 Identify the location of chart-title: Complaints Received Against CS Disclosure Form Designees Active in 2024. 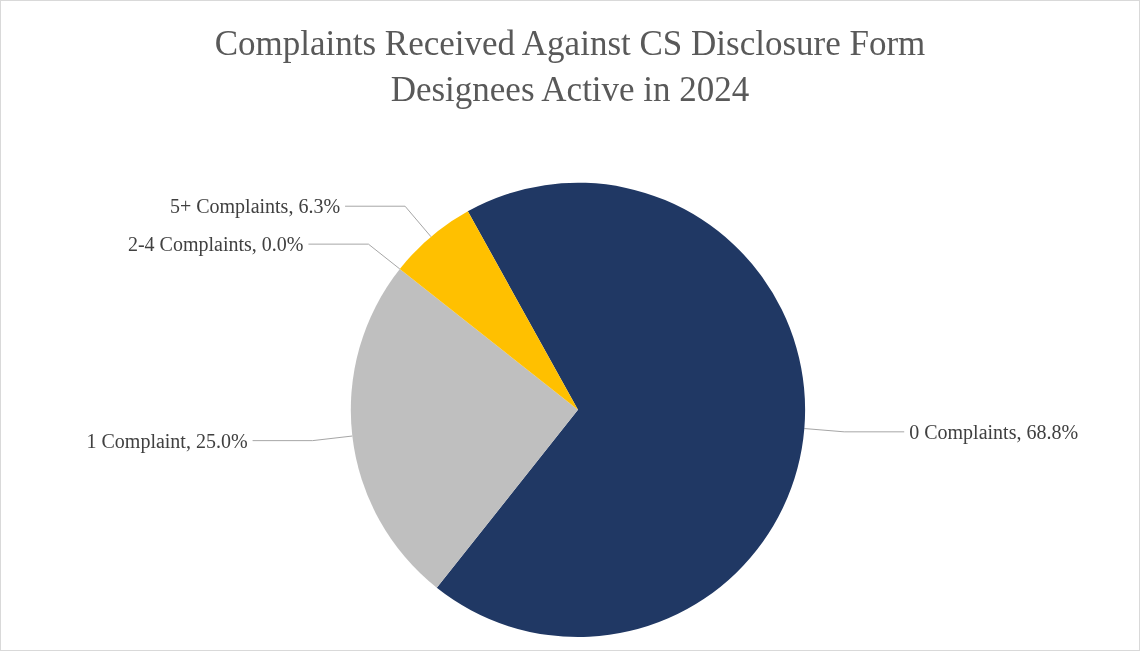
(570, 66).